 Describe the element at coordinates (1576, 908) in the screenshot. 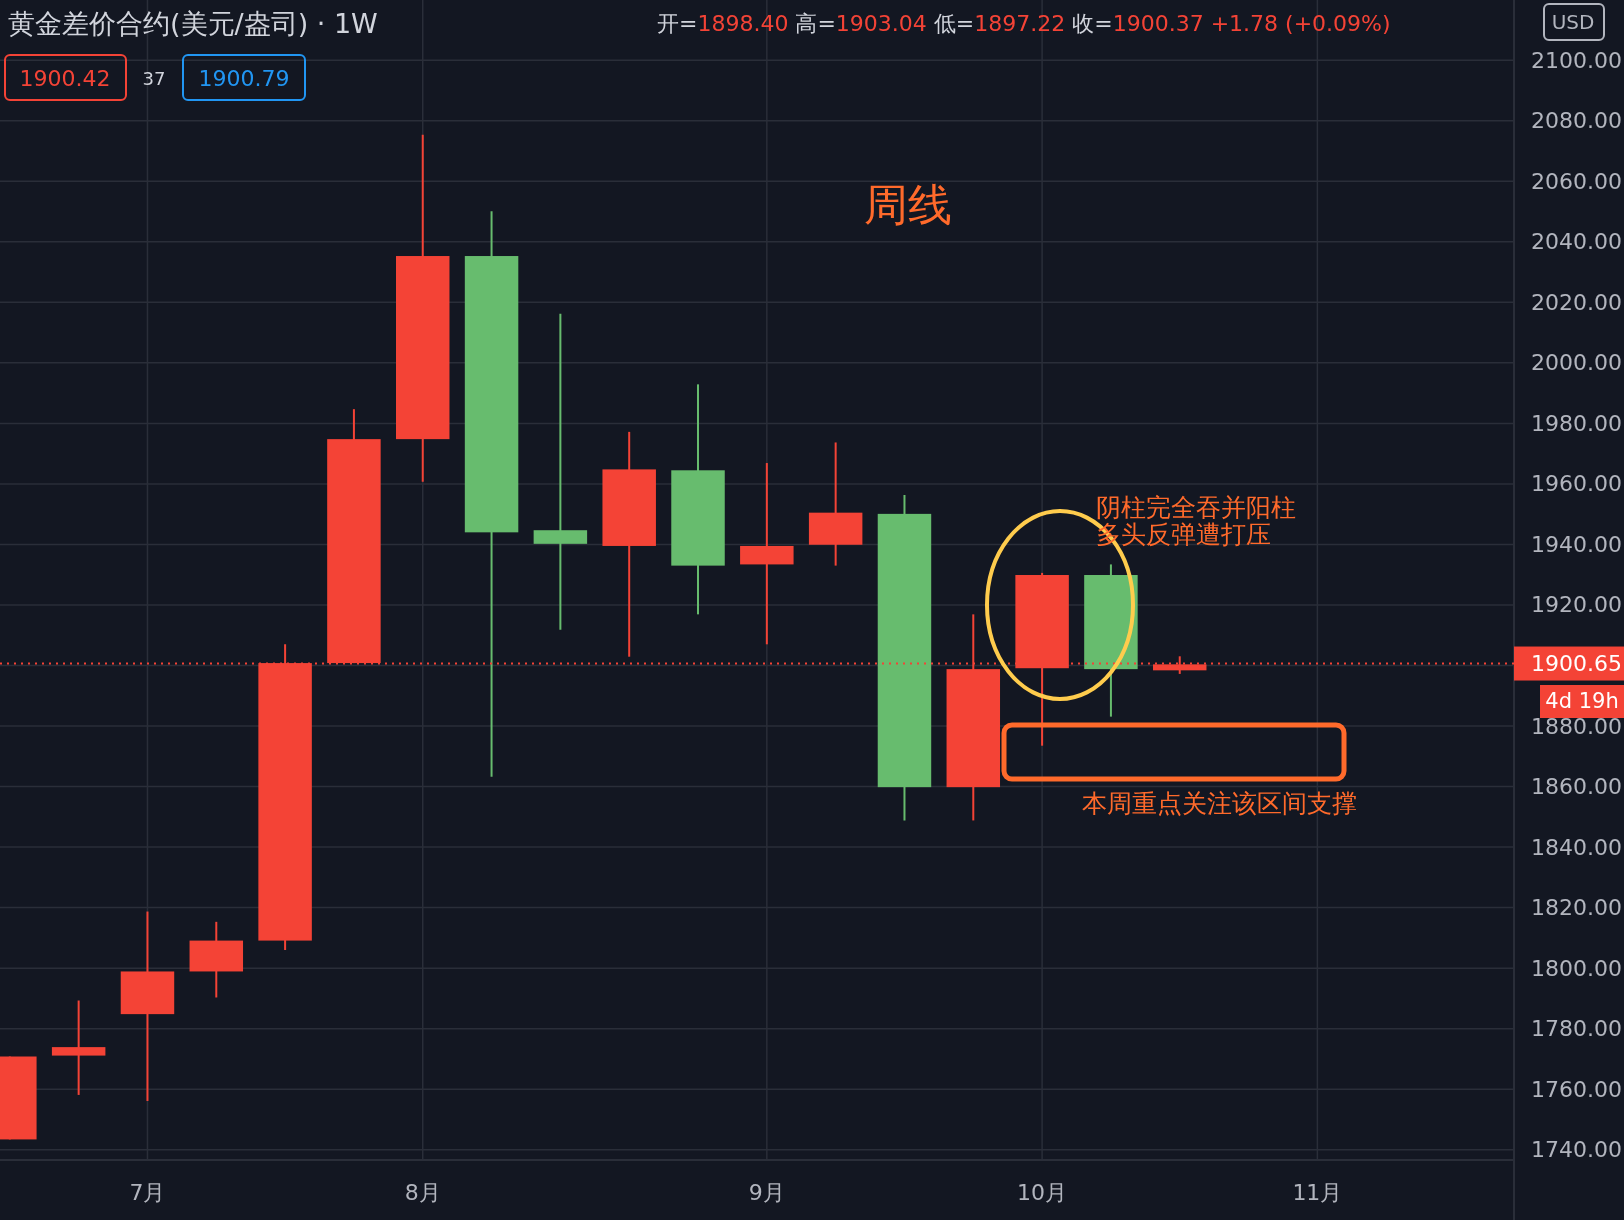

I see `y-tick-label: 1820.00` at that location.